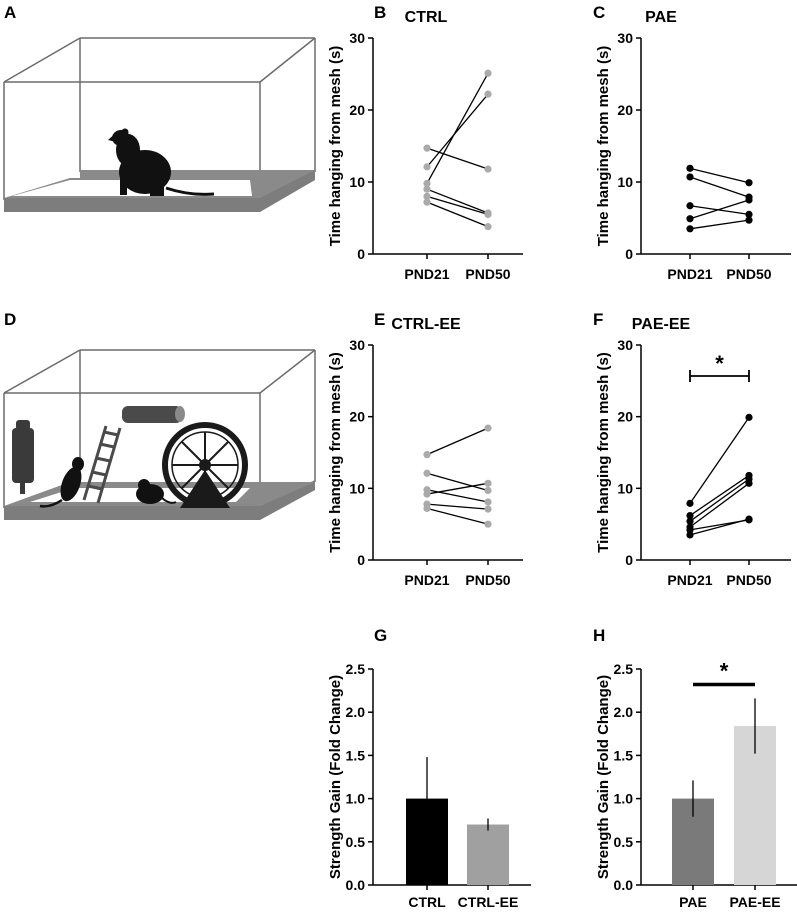 The height and width of the screenshot is (912, 797). Describe the element at coordinates (488, 902) in the screenshot. I see `x-tick-label: CTRL-EE` at that location.